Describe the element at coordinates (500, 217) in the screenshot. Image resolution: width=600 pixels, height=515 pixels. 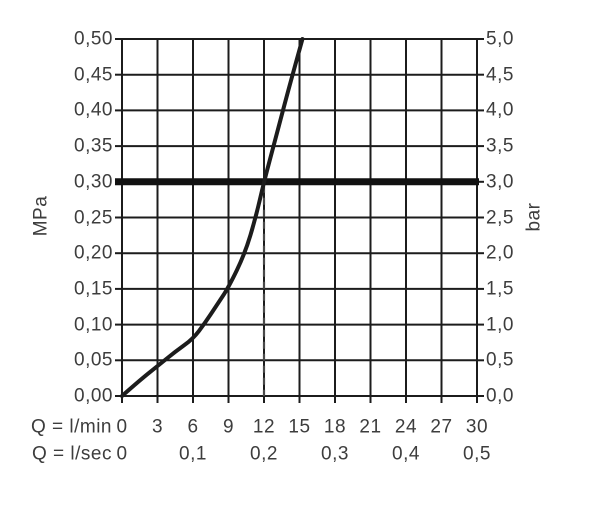
I see `right-axis-tick: 2,5` at that location.